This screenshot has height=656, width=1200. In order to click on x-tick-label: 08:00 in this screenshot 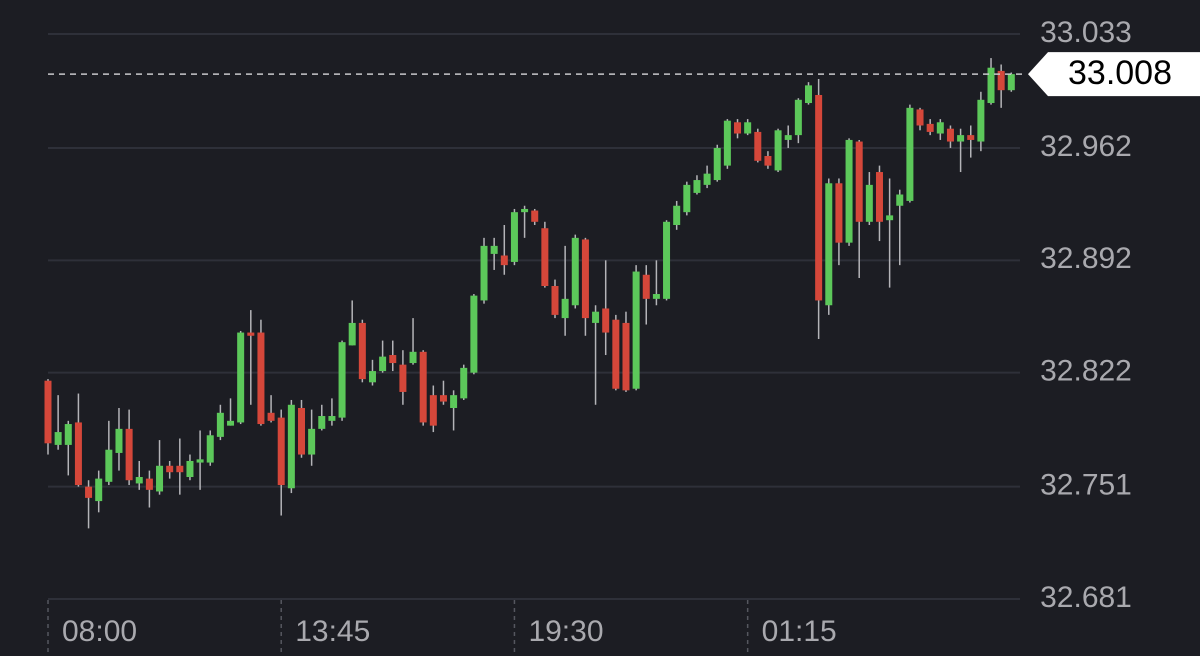, I will do `click(99, 631)`.